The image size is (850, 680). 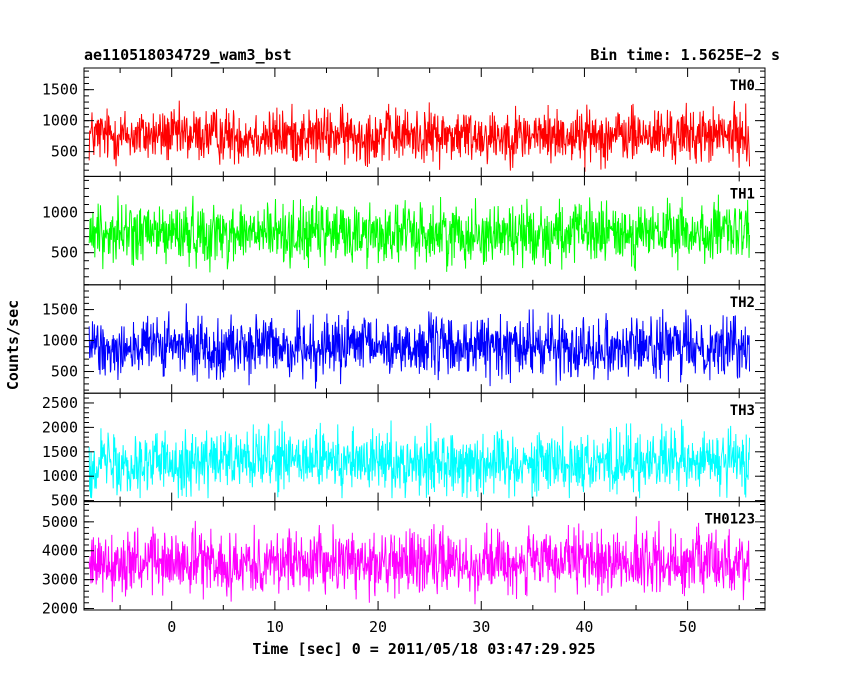 I want to click on x-tick-label: 40, so click(x=584, y=627).